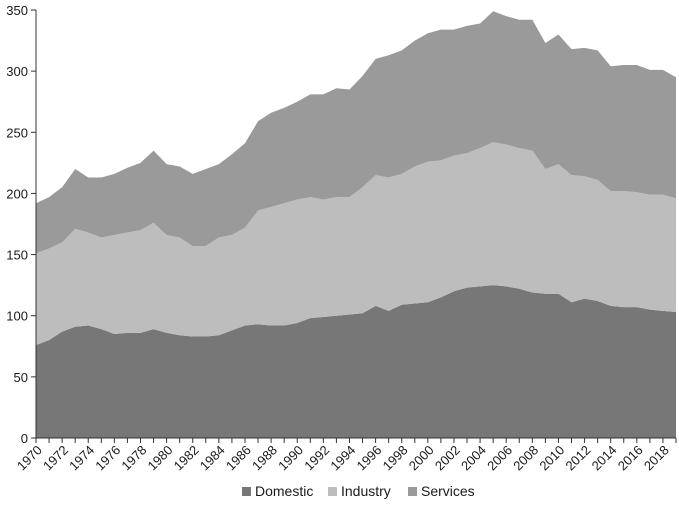 This screenshot has height=507, width=679. What do you see at coordinates (17, 132) in the screenshot?
I see `y-tick-label: 250` at bounding box center [17, 132].